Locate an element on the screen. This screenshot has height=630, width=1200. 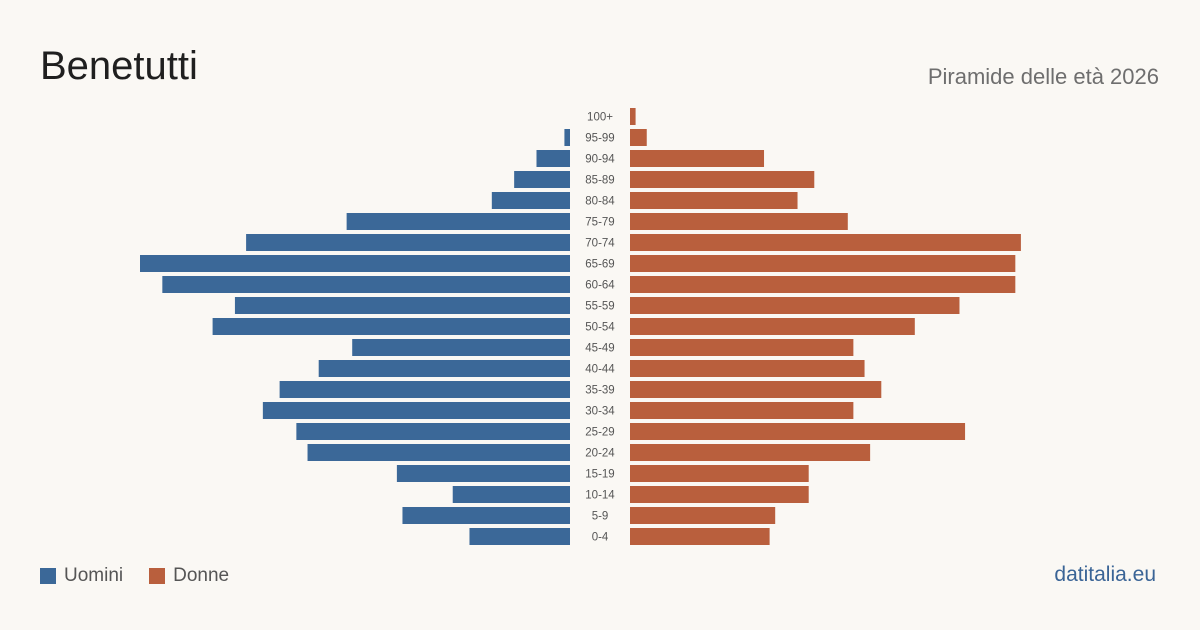
tick-label-35-39: 35-39 is located at coordinates (599, 391).